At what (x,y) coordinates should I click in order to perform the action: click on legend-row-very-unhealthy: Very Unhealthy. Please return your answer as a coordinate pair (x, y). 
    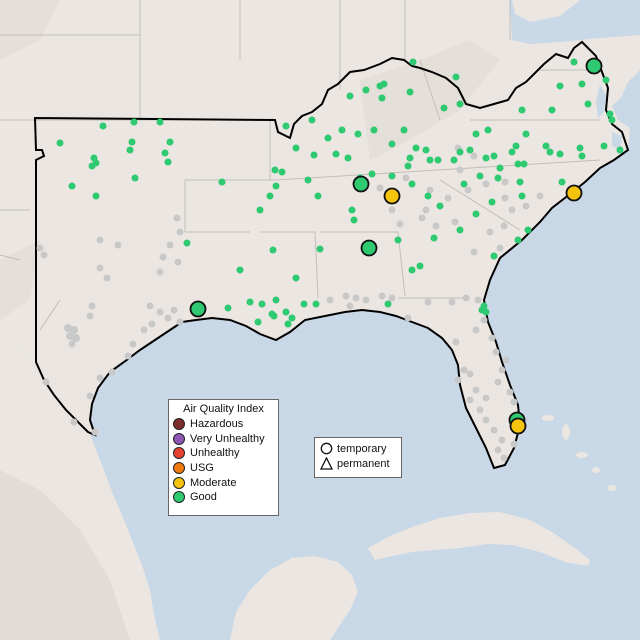
    Looking at the image, I should click on (223, 439).